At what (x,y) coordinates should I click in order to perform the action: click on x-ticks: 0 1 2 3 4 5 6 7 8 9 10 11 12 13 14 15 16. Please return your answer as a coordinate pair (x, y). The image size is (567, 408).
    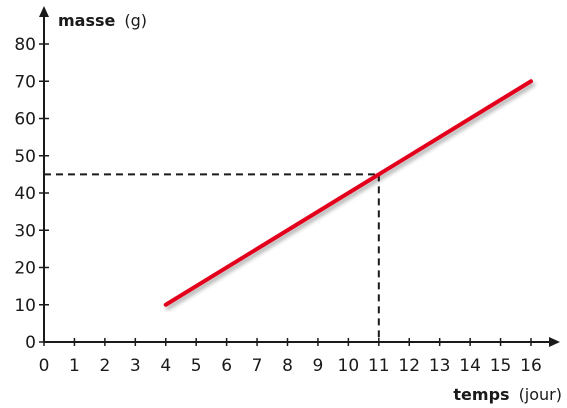
    Looking at the image, I should click on (290, 357).